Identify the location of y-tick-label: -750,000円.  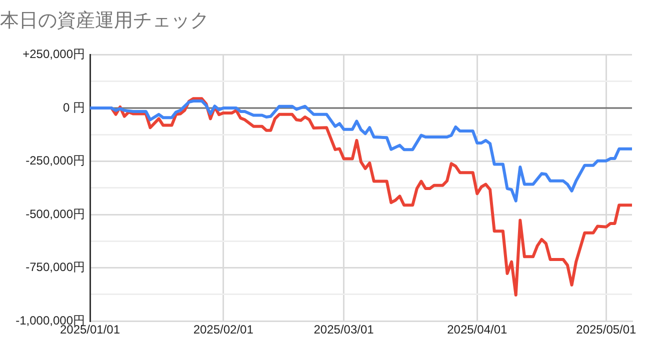
(55, 267).